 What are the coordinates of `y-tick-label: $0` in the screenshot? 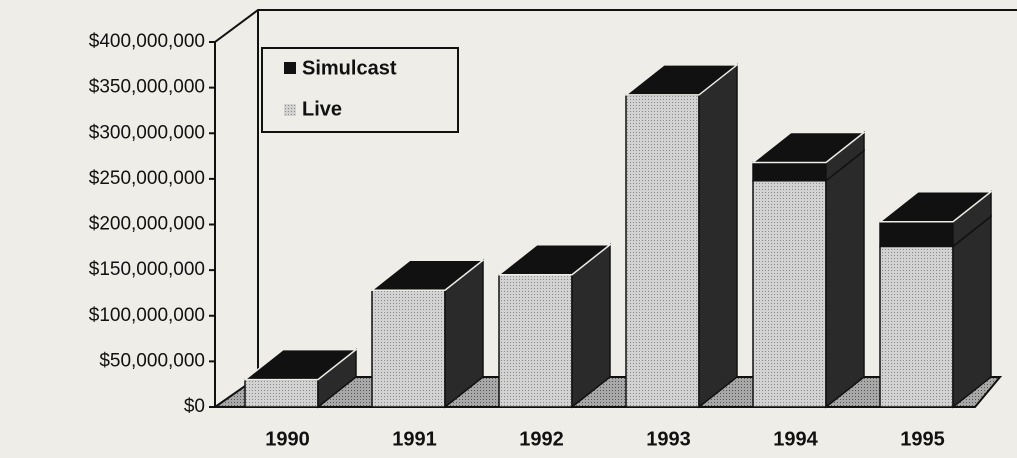 It's located at (194, 406).